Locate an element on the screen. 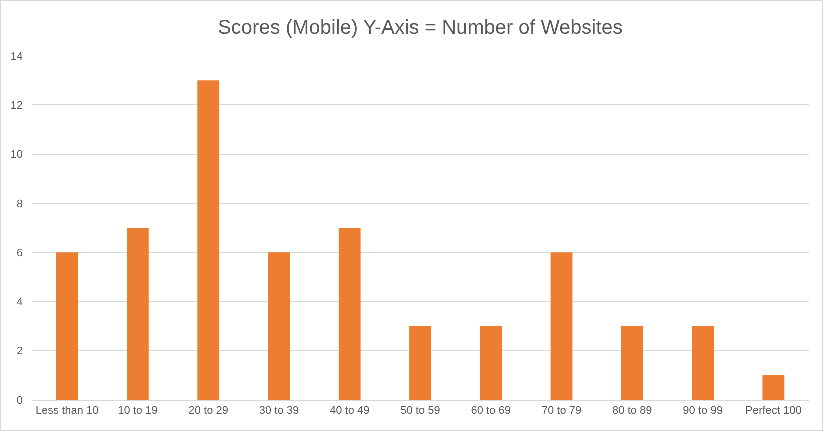 The image size is (823, 431). y-tick-label: 0 is located at coordinates (19, 400).